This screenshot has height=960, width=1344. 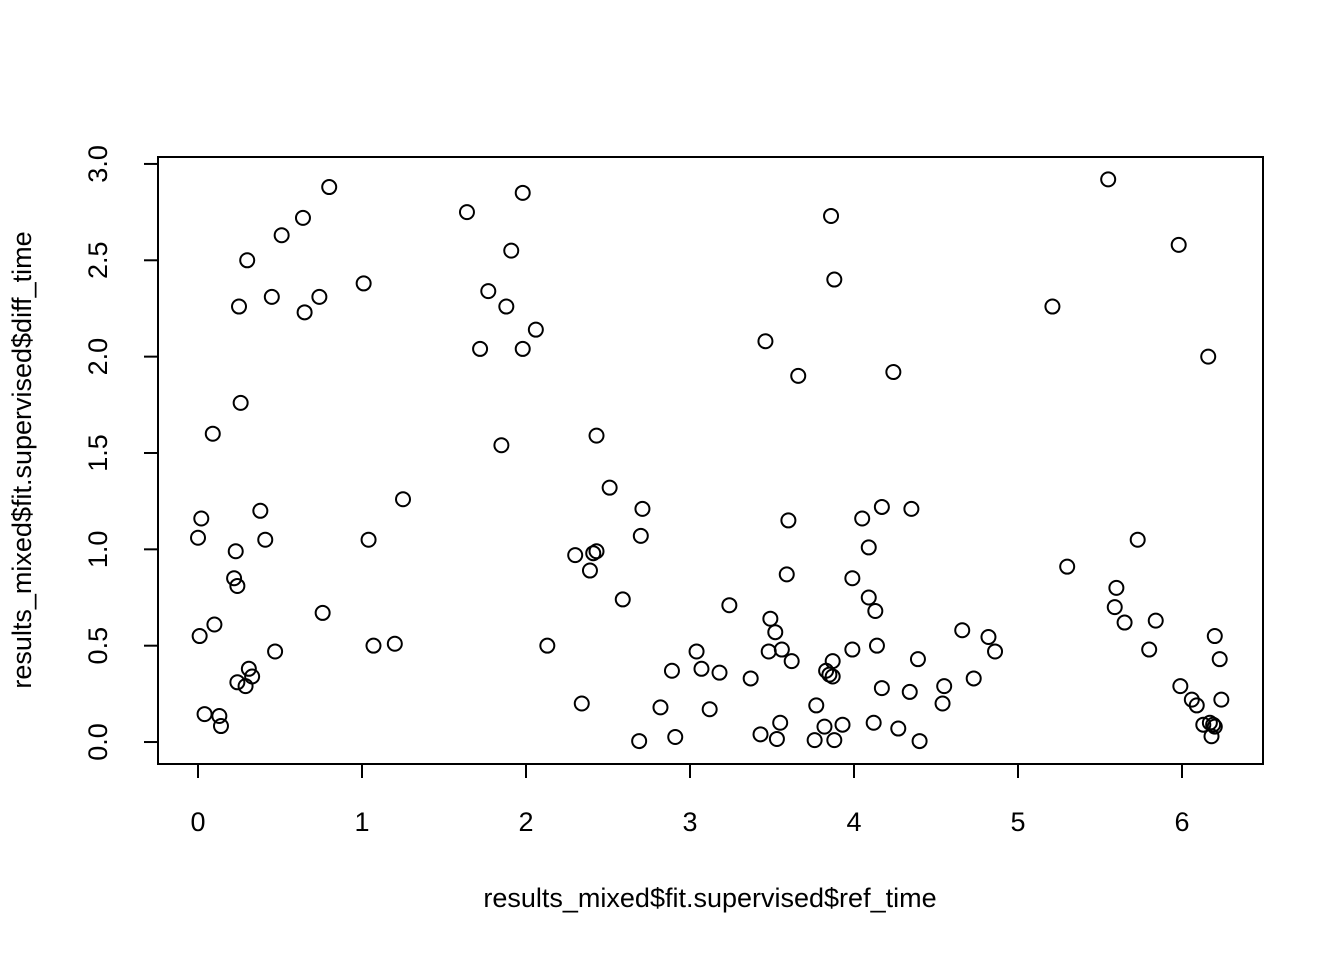 I want to click on y-tick-label: 1.0, so click(x=98, y=550).